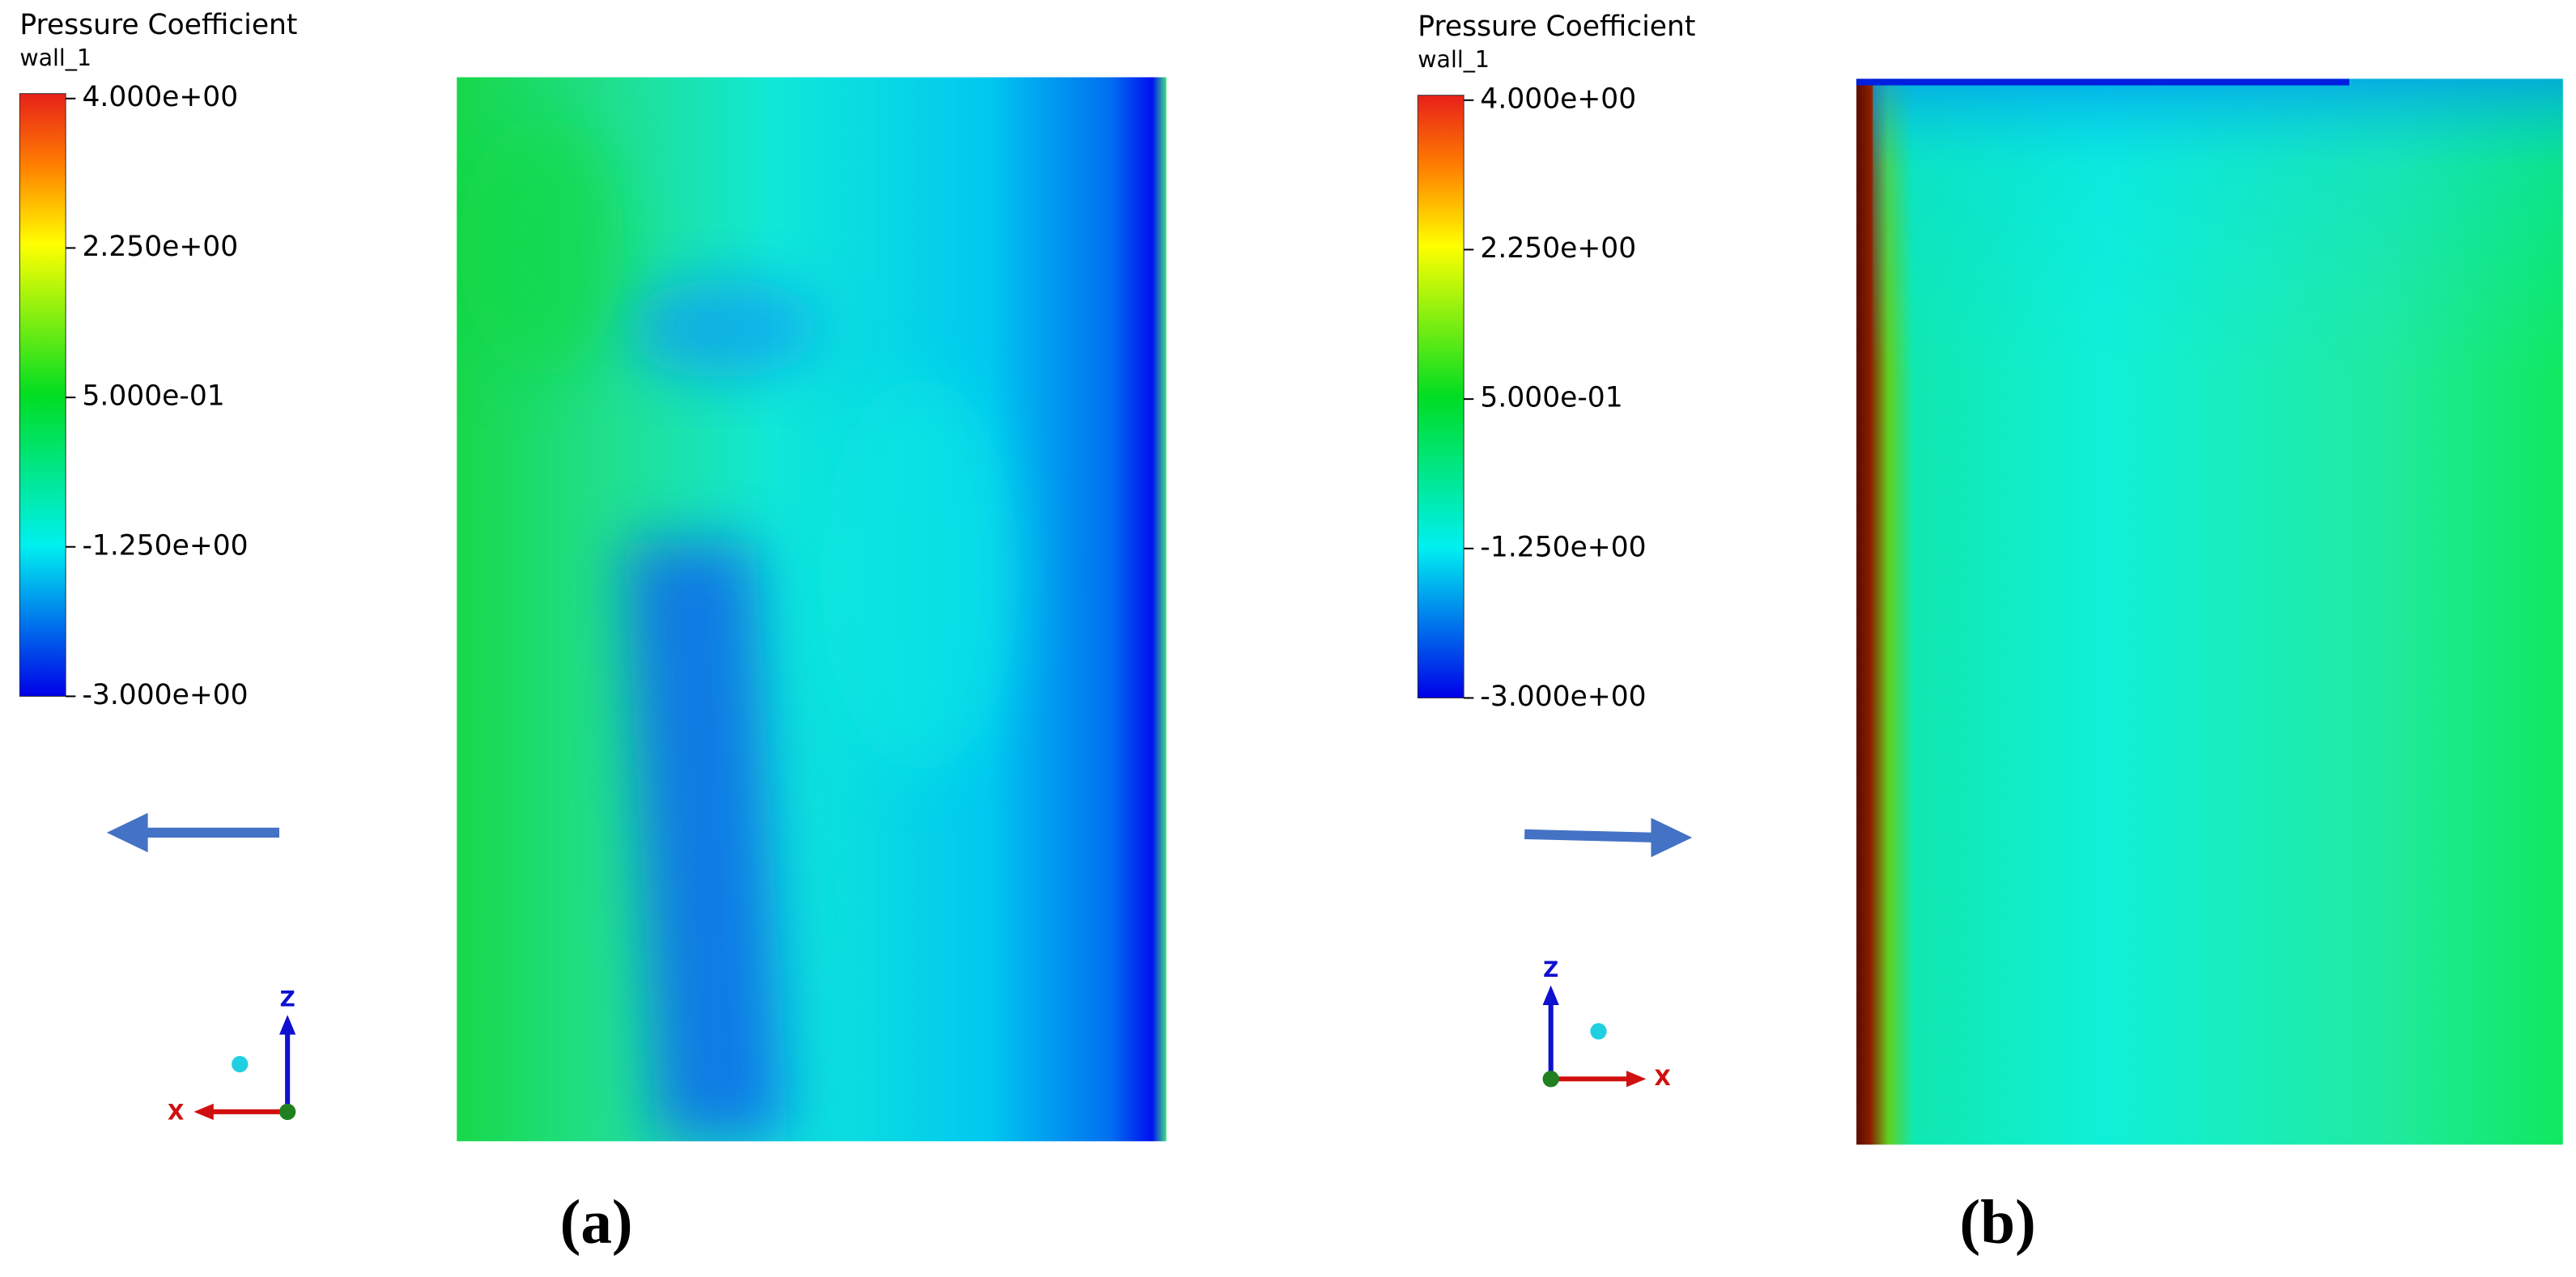  I want to click on axis-triad-a, so click(244, 1067).